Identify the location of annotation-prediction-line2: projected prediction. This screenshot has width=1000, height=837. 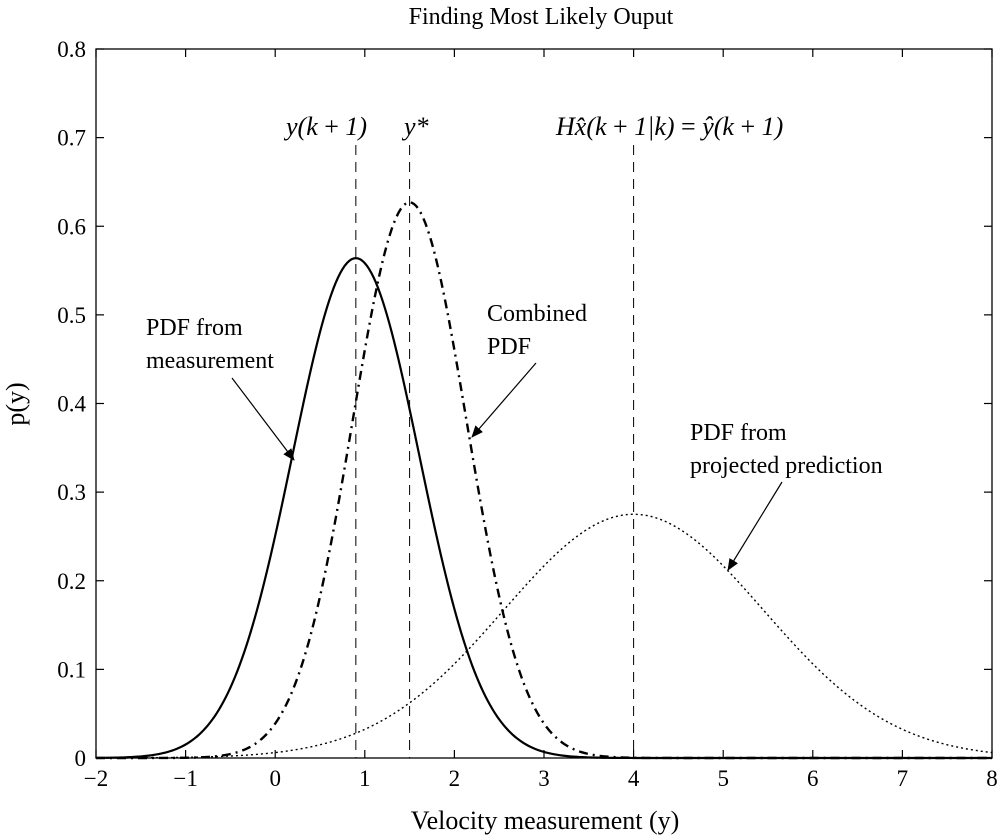
(786, 466).